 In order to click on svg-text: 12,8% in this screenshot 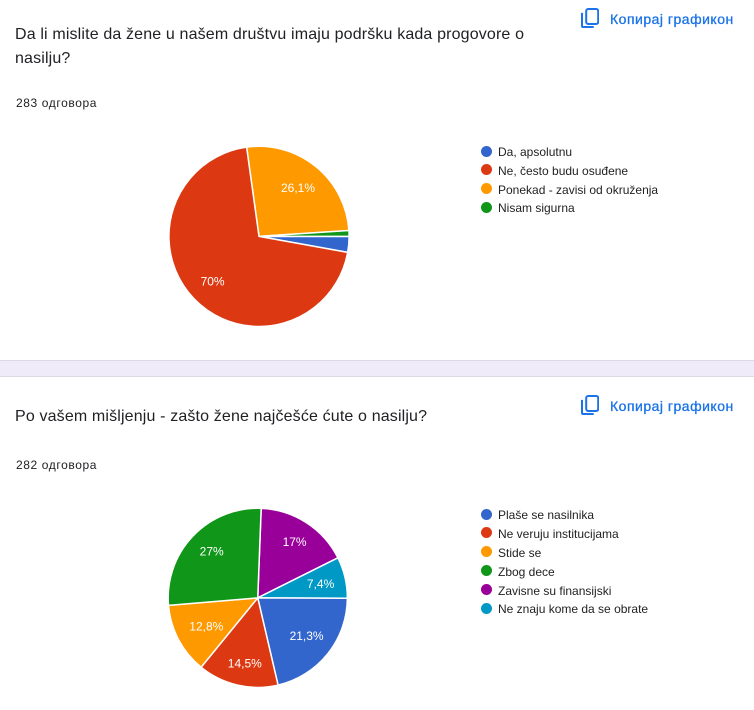, I will do `click(206, 627)`.